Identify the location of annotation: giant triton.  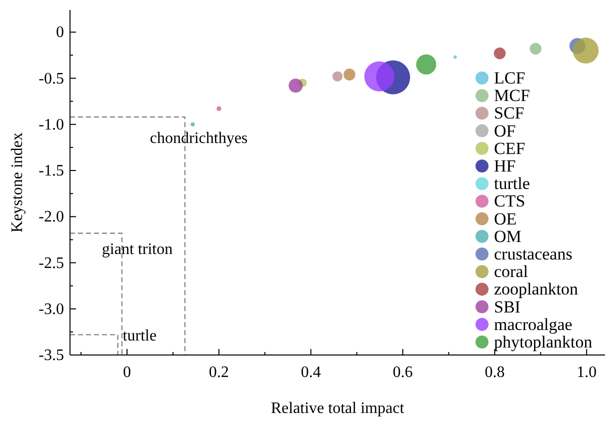
(137, 249).